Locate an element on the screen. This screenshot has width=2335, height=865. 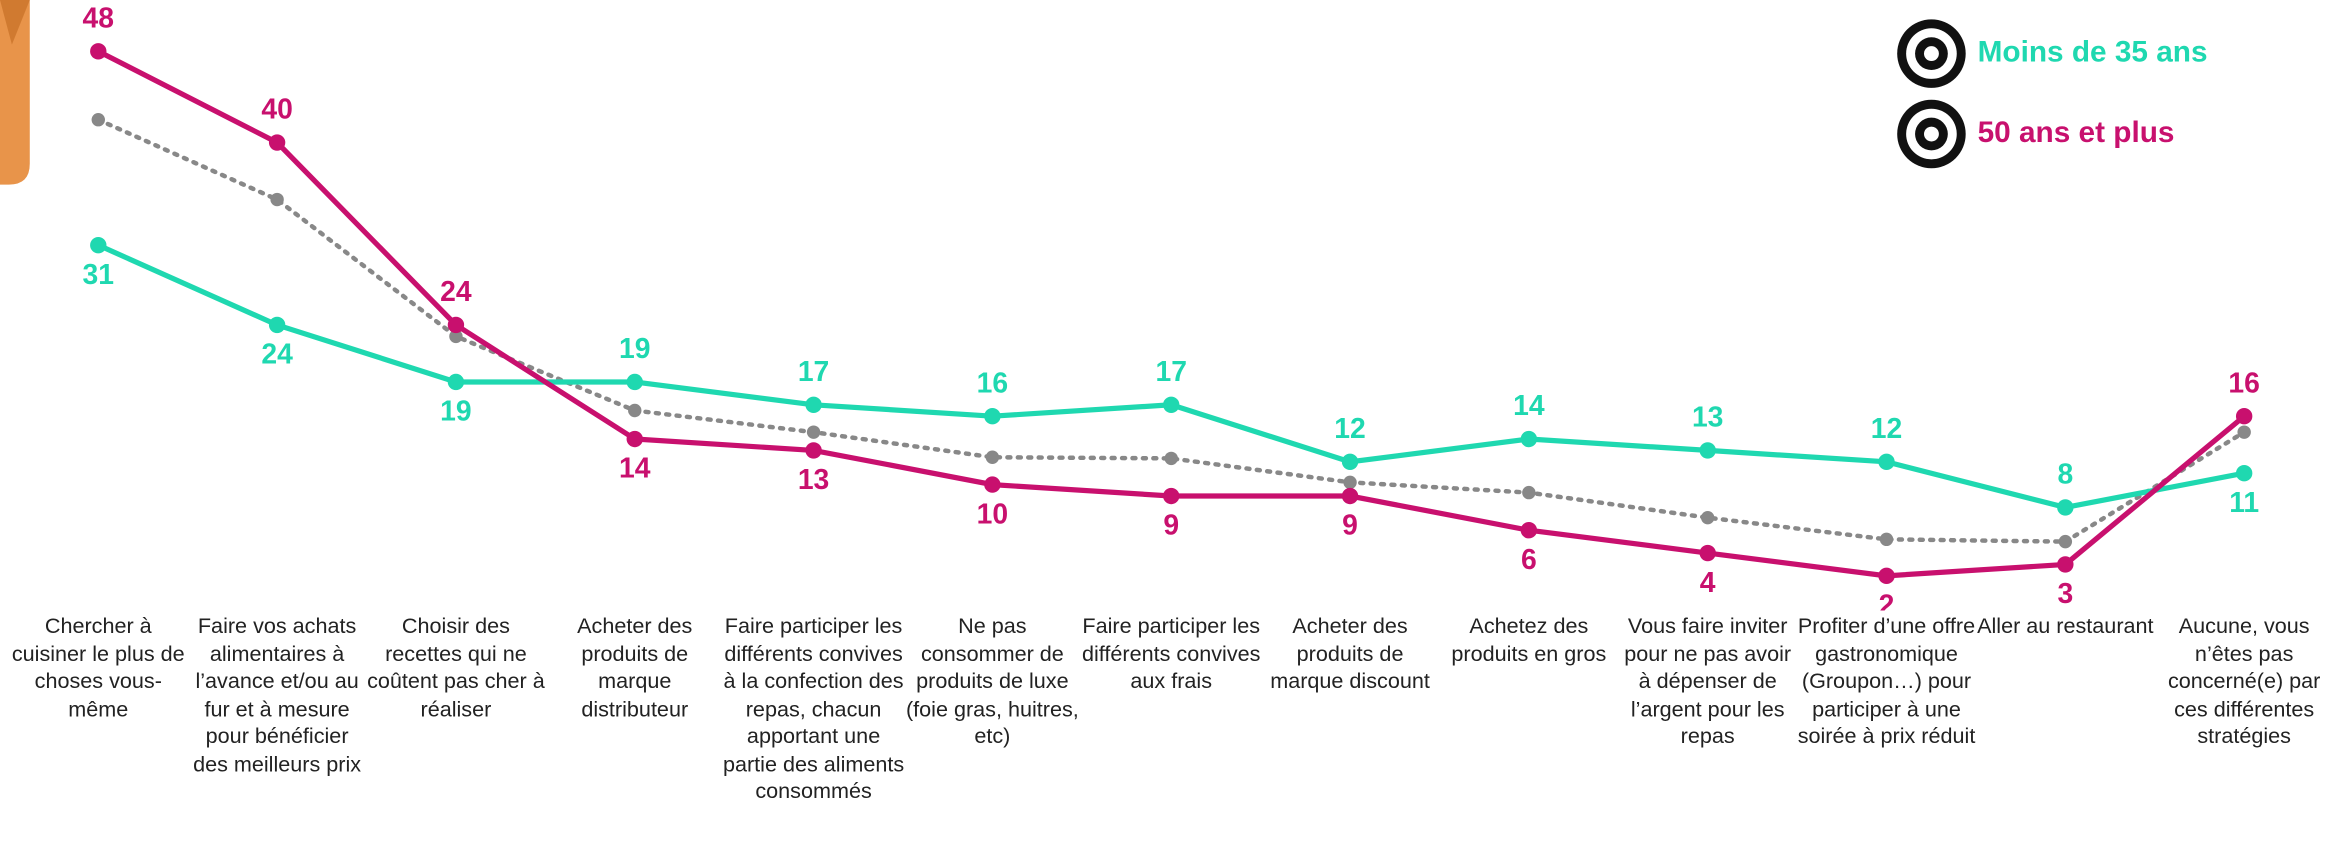
data-label: 6 is located at coordinates (1529, 559).